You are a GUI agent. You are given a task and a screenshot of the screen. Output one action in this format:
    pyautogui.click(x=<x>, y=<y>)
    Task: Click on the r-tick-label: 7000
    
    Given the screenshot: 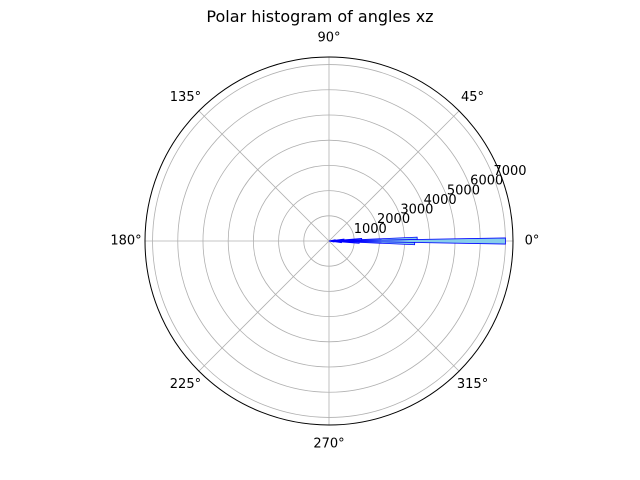 What is the action you would take?
    pyautogui.click(x=509, y=171)
    